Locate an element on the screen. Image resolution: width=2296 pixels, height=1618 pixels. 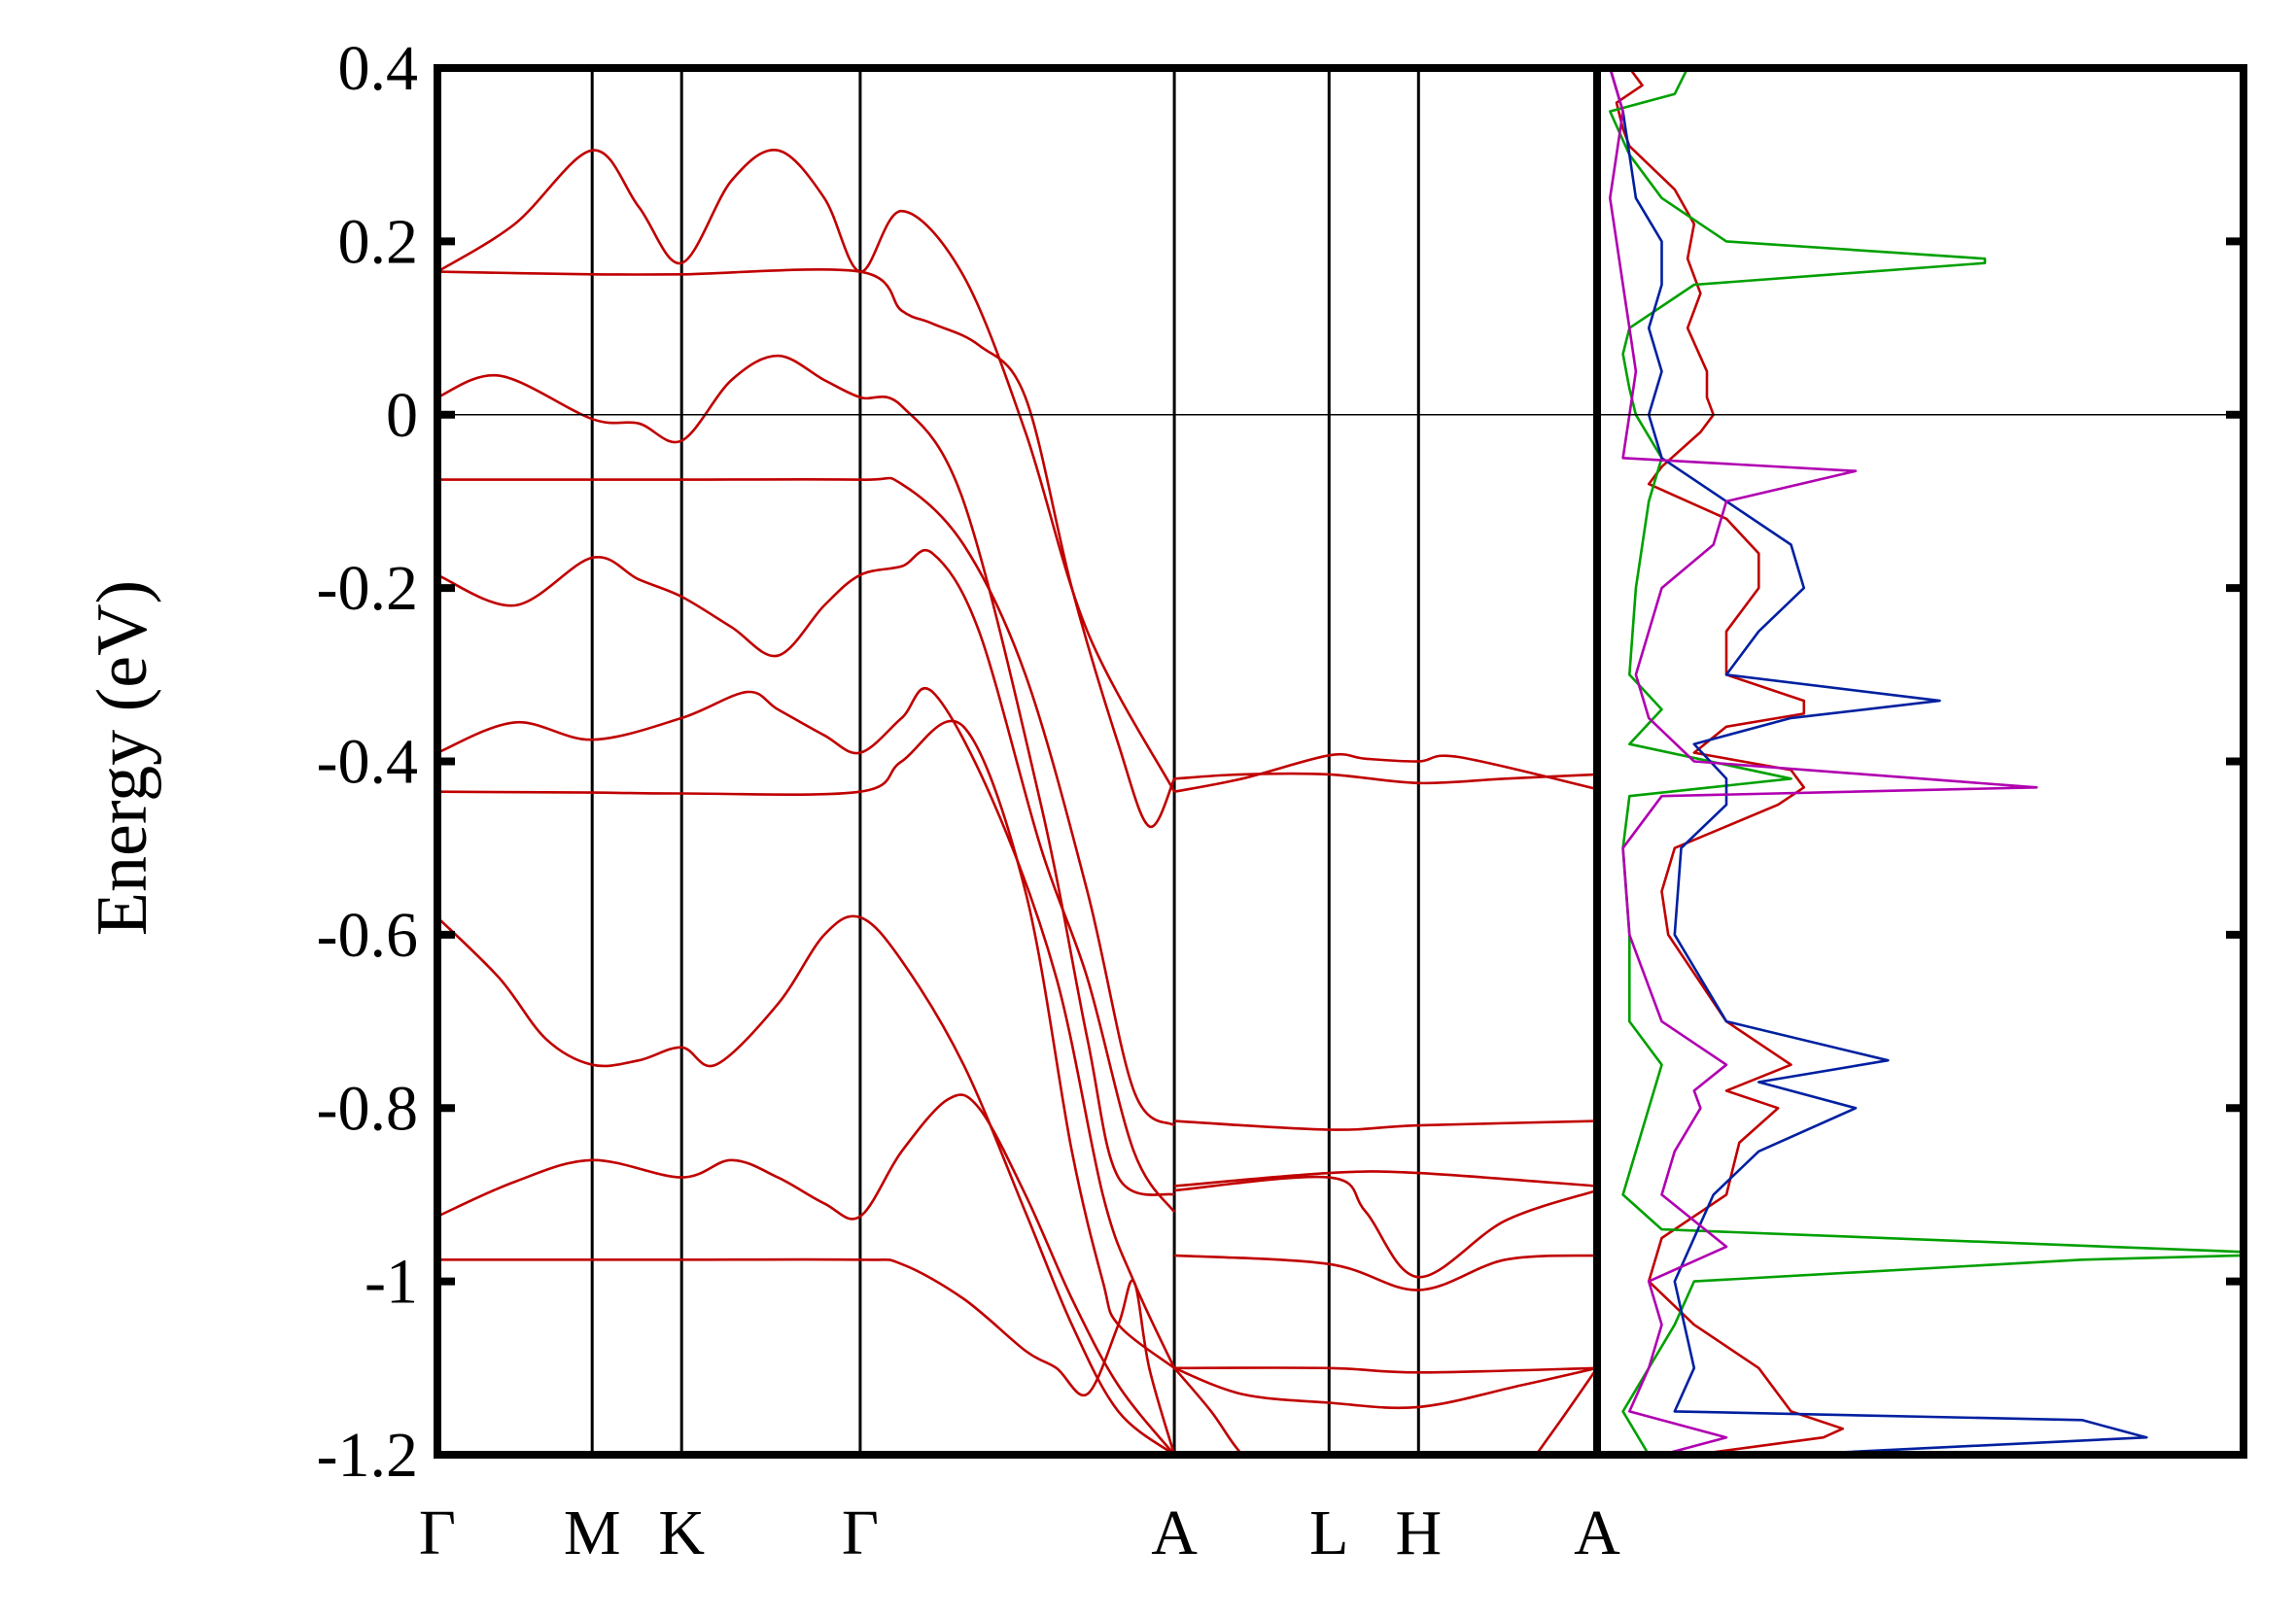
y-axis-title: Energy (eV) is located at coordinates (122, 758).